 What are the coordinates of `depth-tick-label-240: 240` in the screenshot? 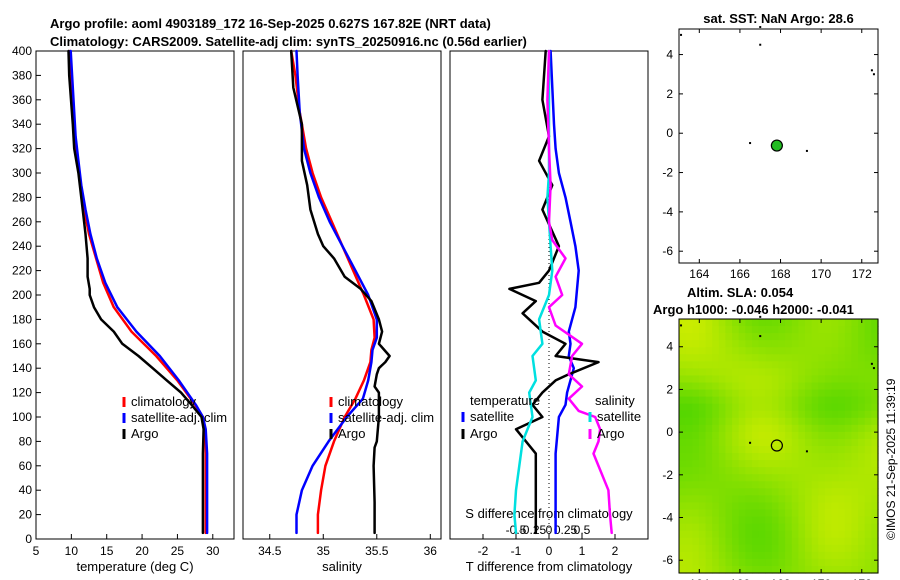 It's located at (22, 246).